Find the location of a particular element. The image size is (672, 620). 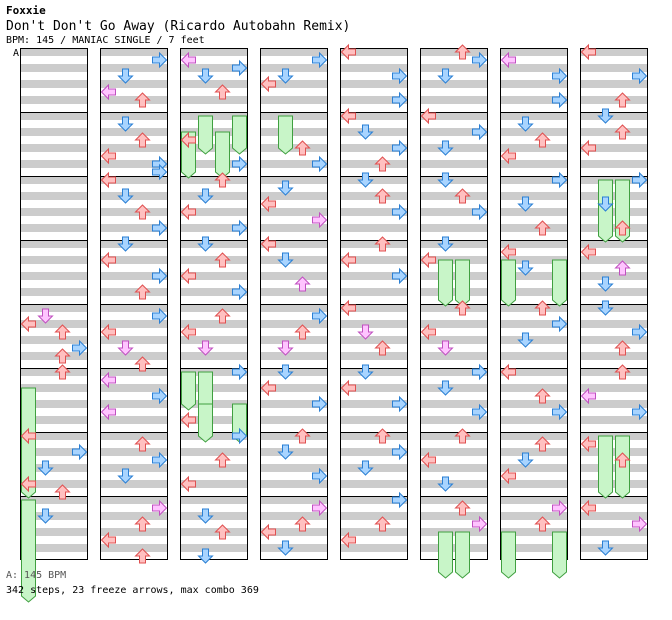

artist-name: Foxxie is located at coordinates (26, 10).